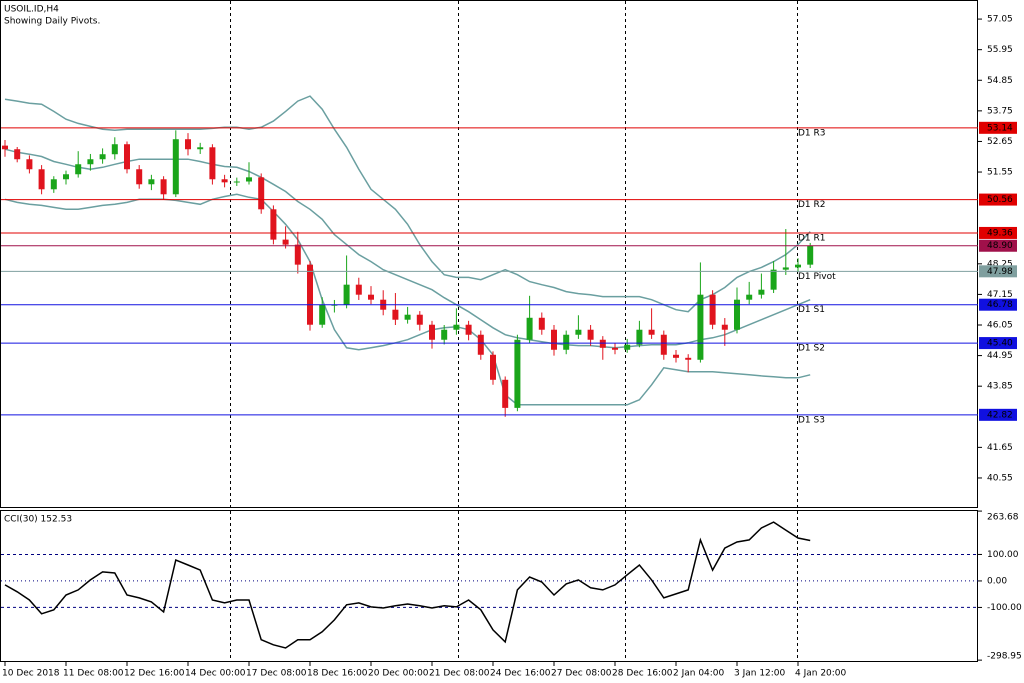 The width and height of the screenshot is (1024, 683). What do you see at coordinates (811, 420) in the screenshot?
I see `pivot-name: D1 S3` at bounding box center [811, 420].